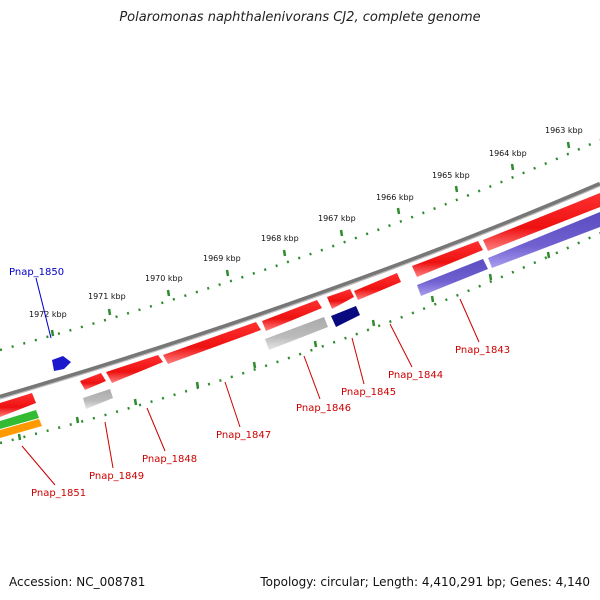  What do you see at coordinates (296, 333) in the screenshot?
I see `gene-grey-b` at bounding box center [296, 333].